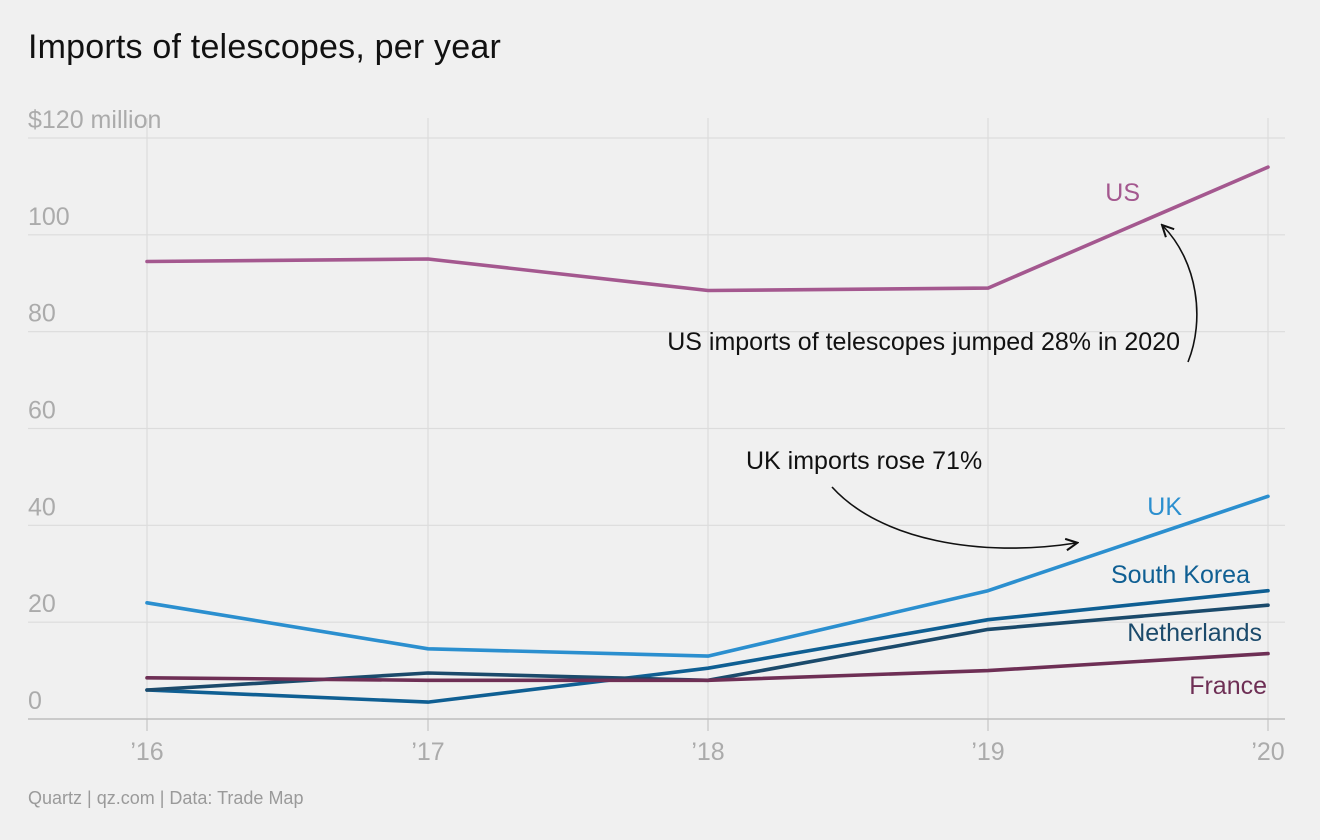 The height and width of the screenshot is (840, 1320). Describe the element at coordinates (35, 701) in the screenshot. I see `y-tick-label: 0` at that location.